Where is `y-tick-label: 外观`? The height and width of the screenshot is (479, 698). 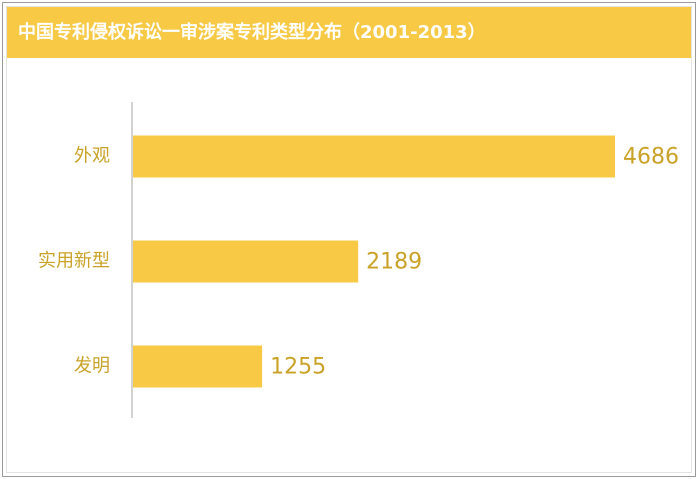 y-tick-label: 外观 is located at coordinates (92, 156).